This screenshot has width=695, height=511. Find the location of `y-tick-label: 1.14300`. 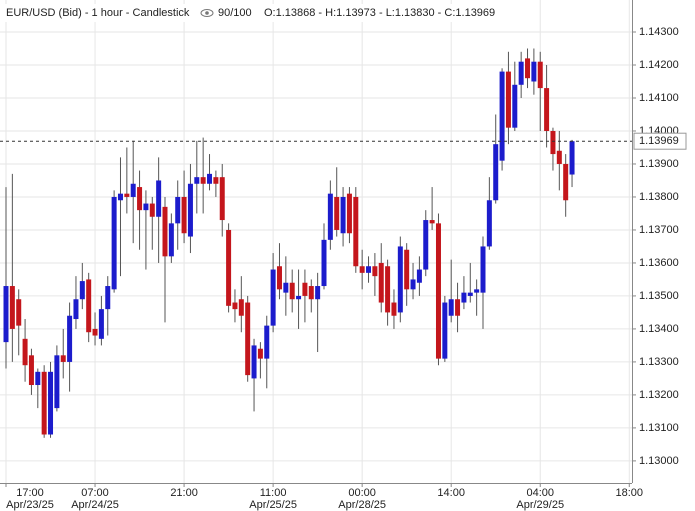

y-tick-label: 1.14300 is located at coordinates (659, 32).